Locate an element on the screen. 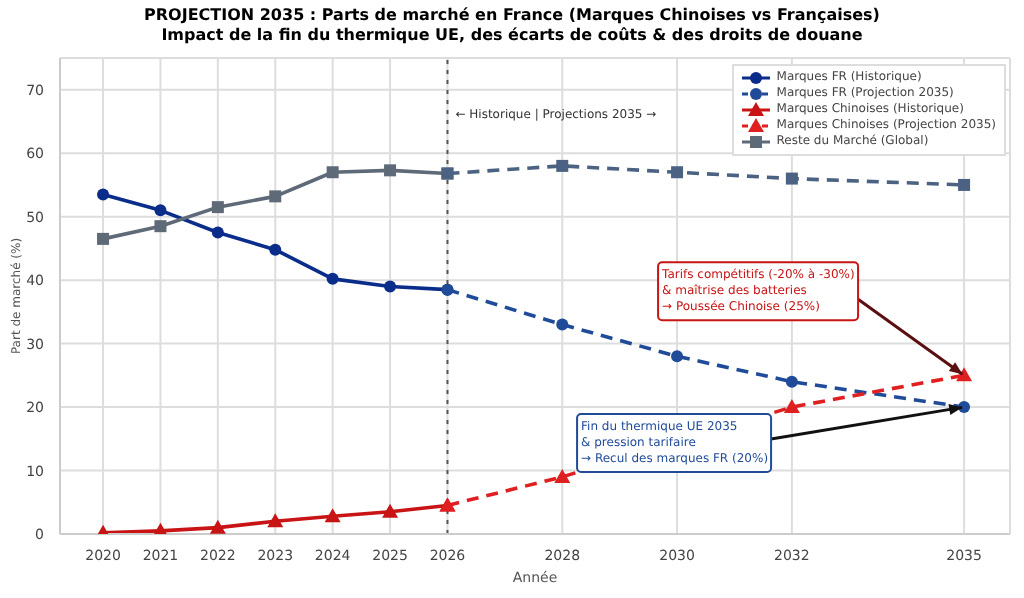  chart-title: PROJECTION 2035 : Parts de marché en France (Marques Chinoises vs Françaises) is located at coordinates (512, 16).